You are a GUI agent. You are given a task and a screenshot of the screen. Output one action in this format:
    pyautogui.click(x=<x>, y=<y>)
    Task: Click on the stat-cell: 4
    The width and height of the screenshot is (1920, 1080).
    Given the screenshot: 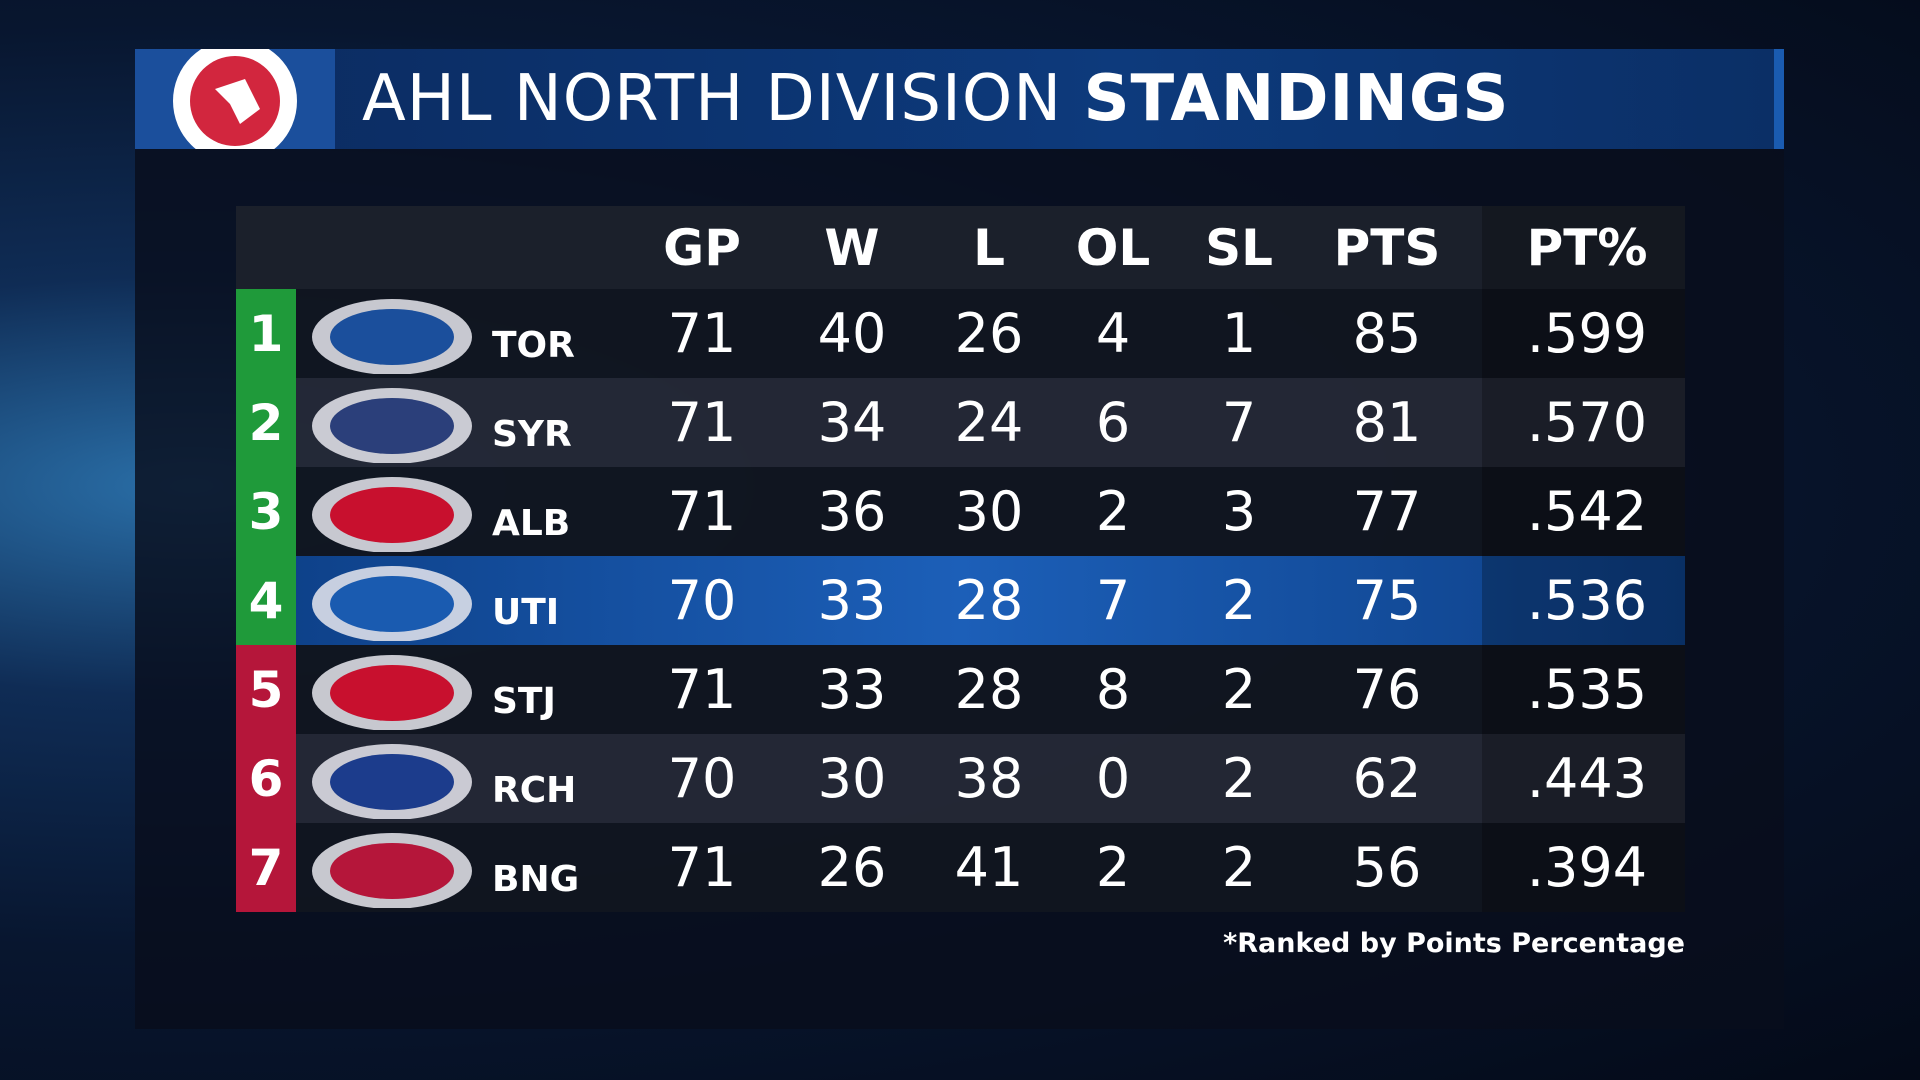 What is the action you would take?
    pyautogui.click(x=1113, y=333)
    